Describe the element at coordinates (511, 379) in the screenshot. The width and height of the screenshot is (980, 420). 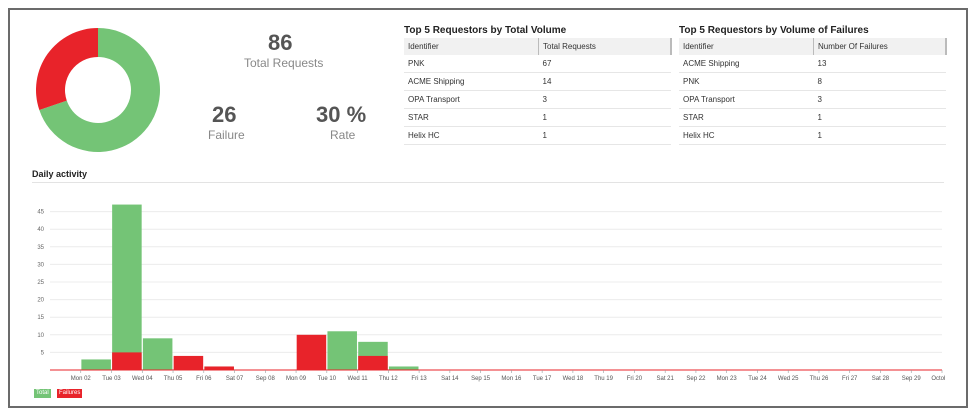
I see `x-tick-label: Mon 16` at that location.